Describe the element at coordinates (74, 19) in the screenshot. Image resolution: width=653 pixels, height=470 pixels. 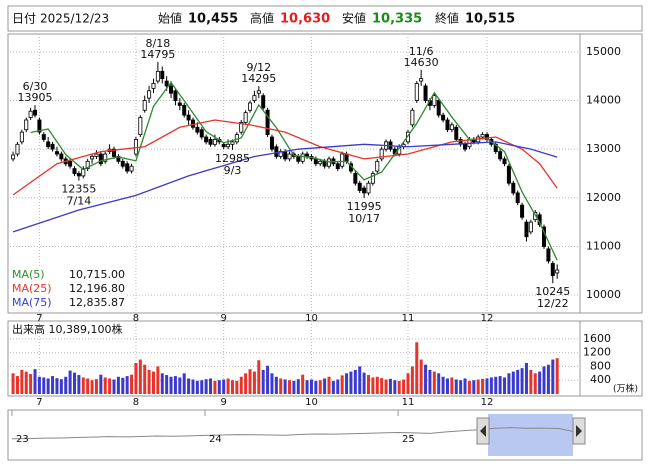
I see `date: 2025/12/23` at that location.